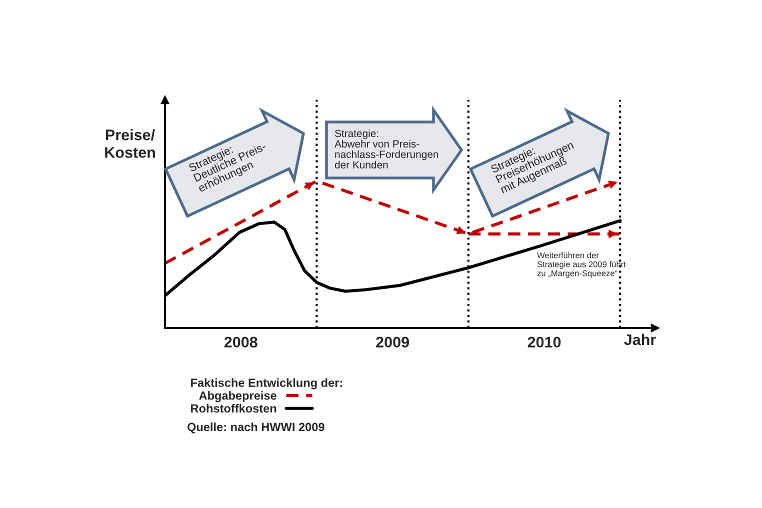  I want to click on annotation: Weiterführen der Strategie aus 2009 führt zu „Margen-Squeeze“, so click(581, 265).